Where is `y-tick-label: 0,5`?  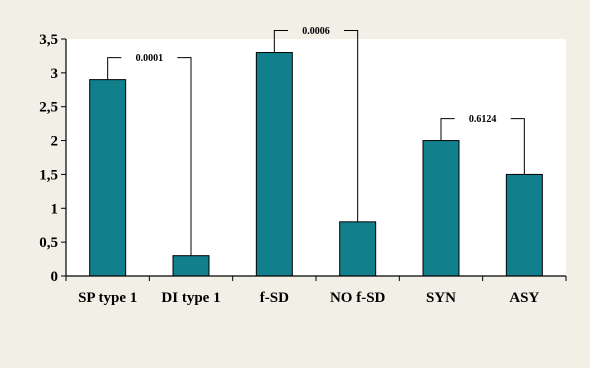 y-tick-label: 0,5 is located at coordinates (48, 243).